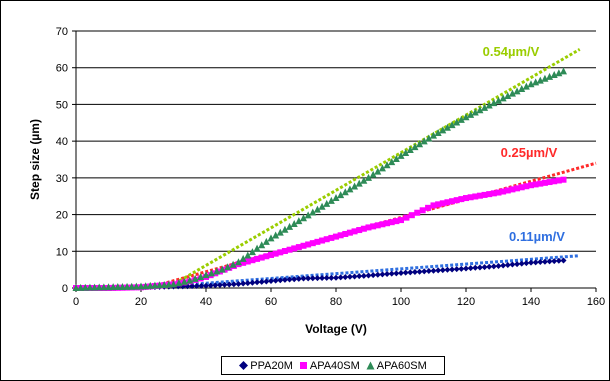 The image size is (610, 381). What do you see at coordinates (271, 365) in the screenshot?
I see `legend-label: PPA20M` at bounding box center [271, 365].